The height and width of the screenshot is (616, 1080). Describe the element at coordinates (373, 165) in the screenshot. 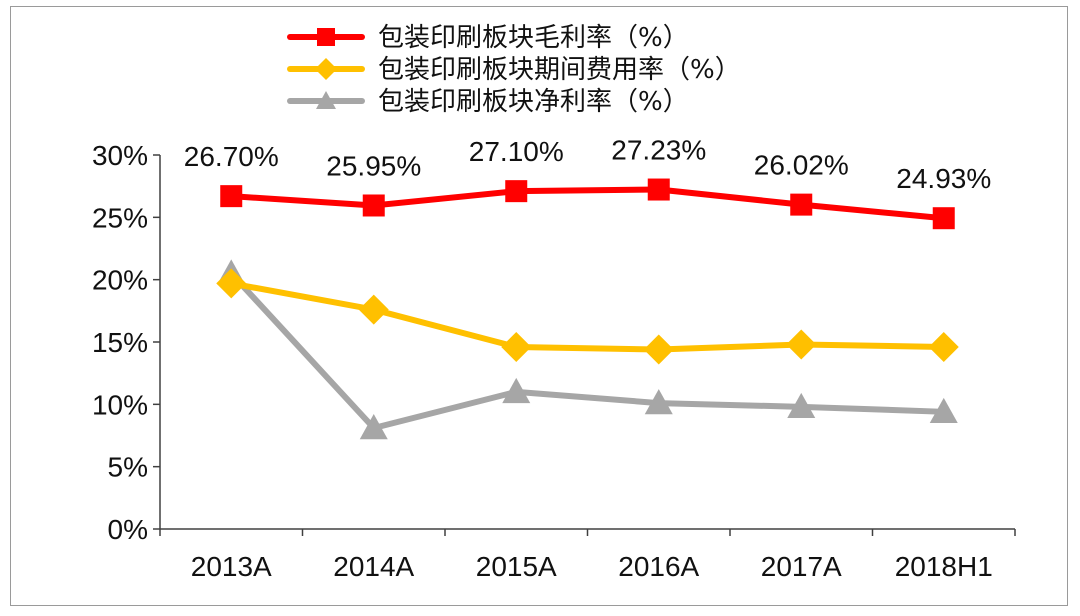

I see `data-label: 25.95%` at that location.